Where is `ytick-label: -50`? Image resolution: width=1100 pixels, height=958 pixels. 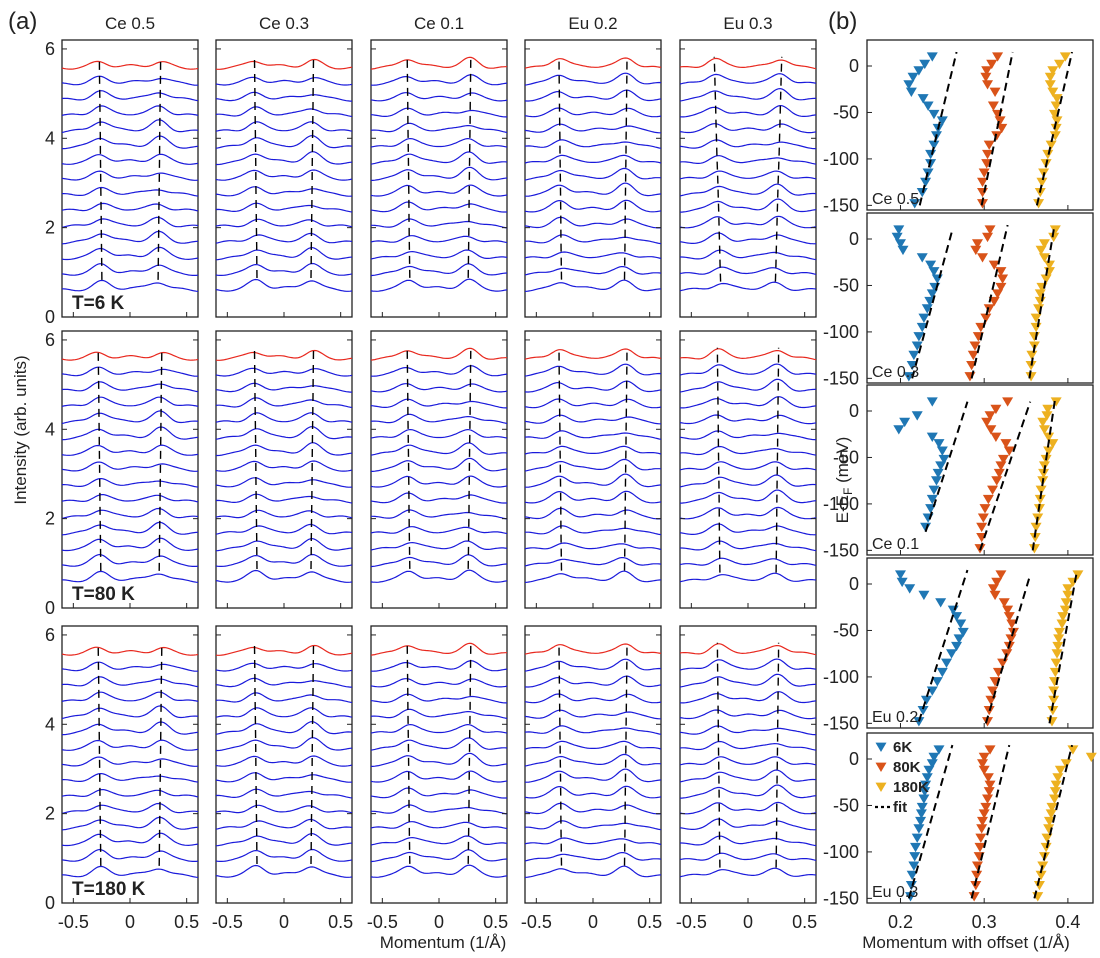 ytick-label: -50 is located at coordinates (846, 630).